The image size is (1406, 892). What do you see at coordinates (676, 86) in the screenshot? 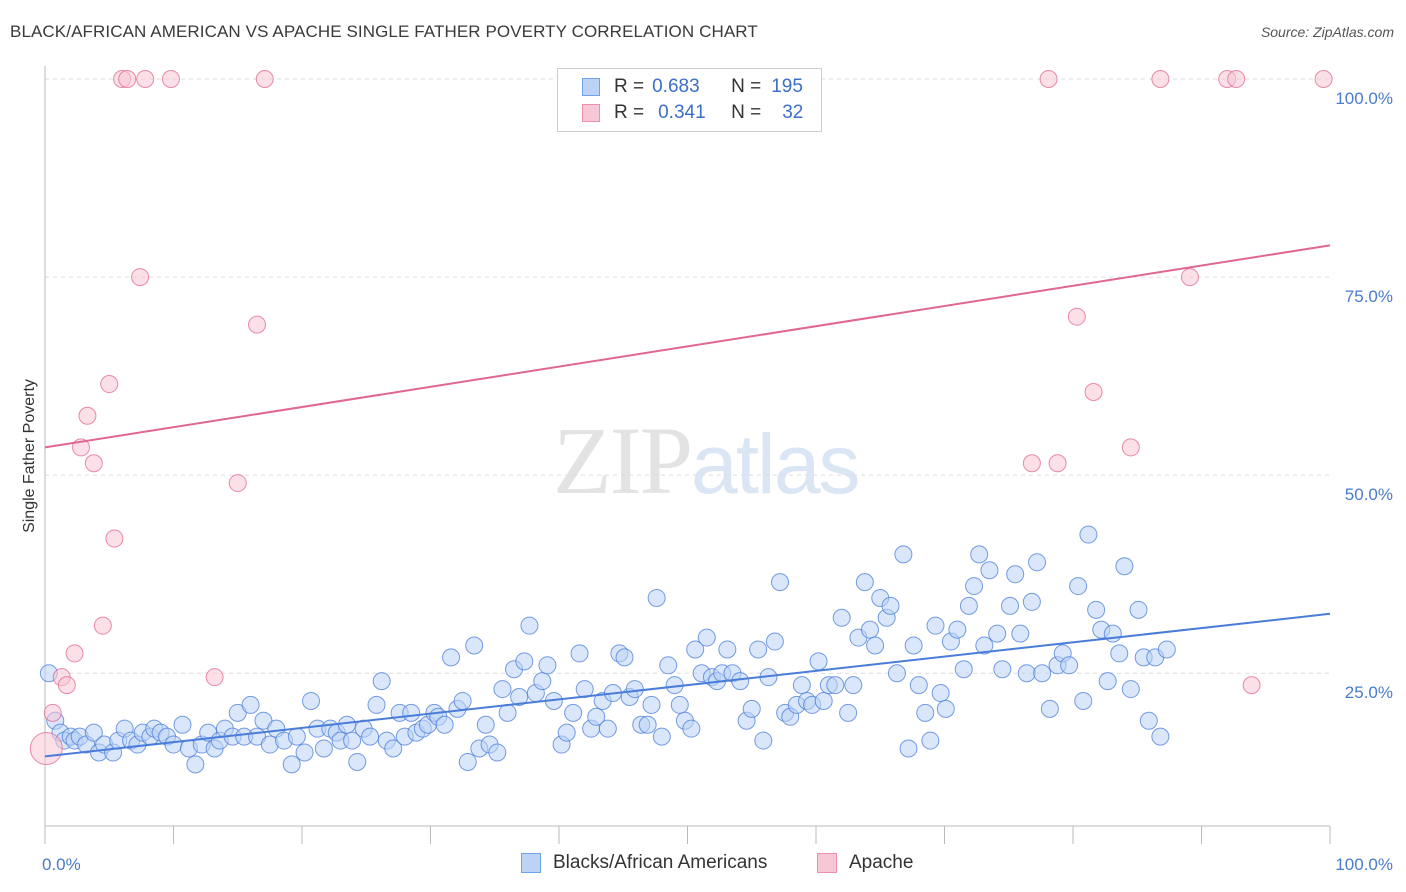
I see `stats-r-value: 0.683` at bounding box center [676, 86].